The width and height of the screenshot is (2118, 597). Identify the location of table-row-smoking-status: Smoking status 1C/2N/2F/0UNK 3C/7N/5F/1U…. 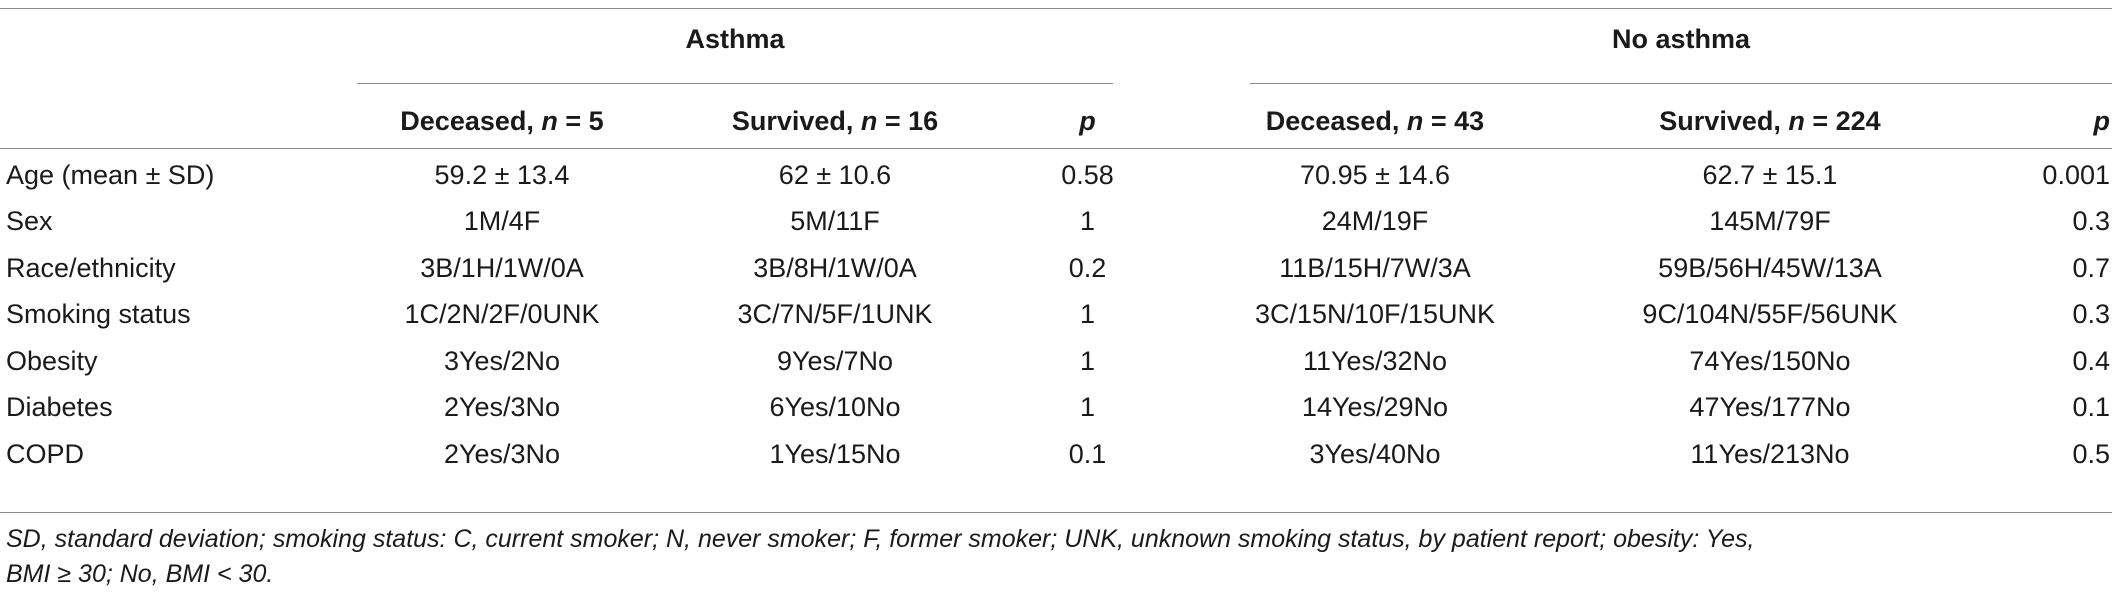
(1059, 314).